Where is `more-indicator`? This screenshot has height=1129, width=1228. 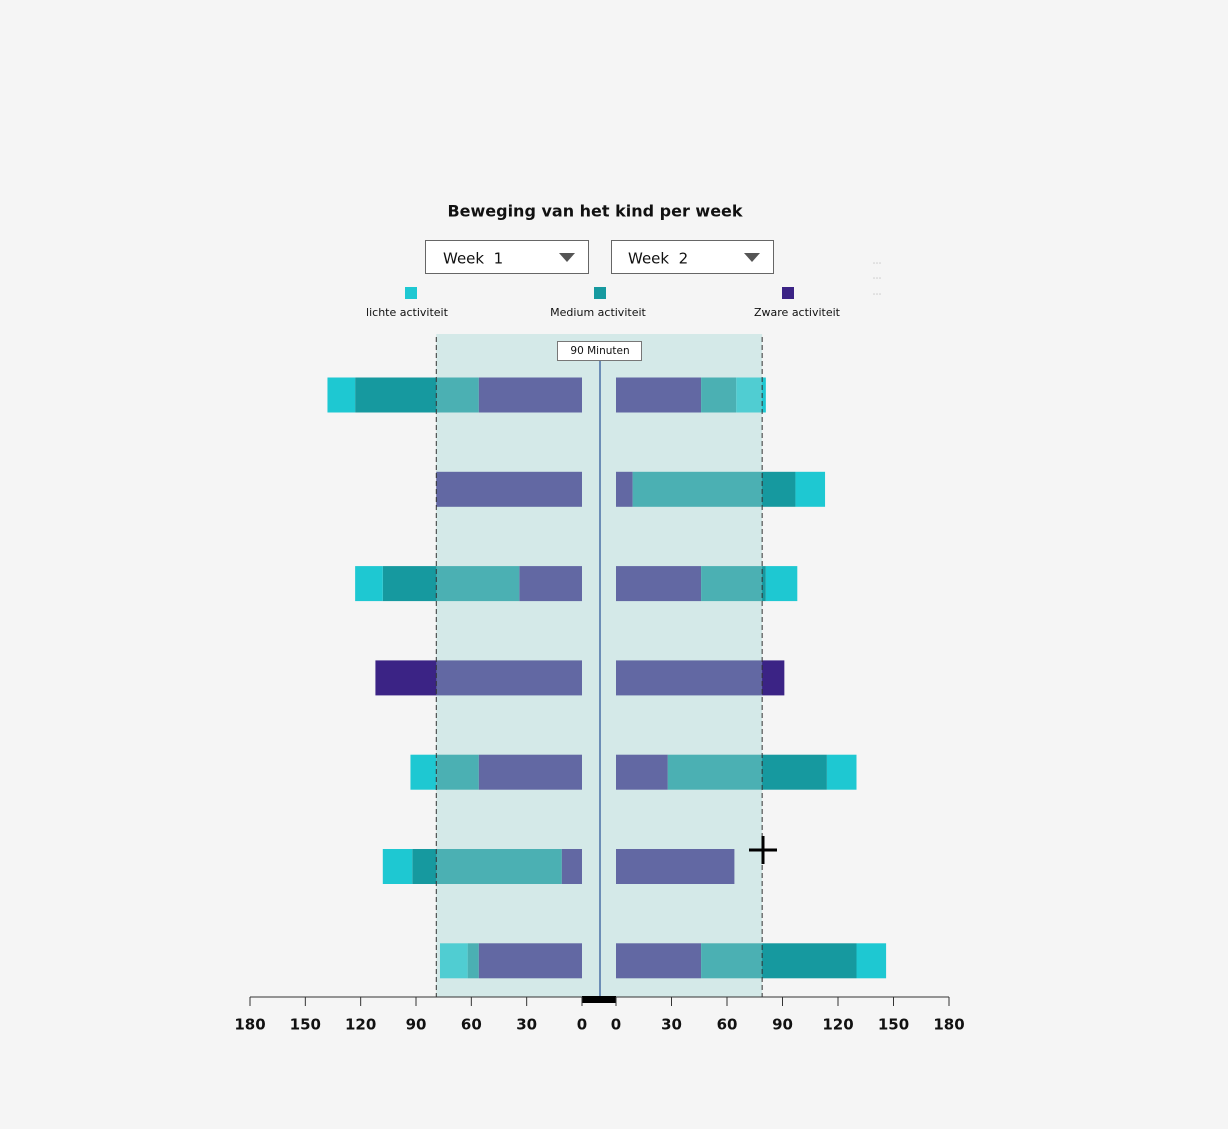
more-indicator is located at coordinates (877, 278).